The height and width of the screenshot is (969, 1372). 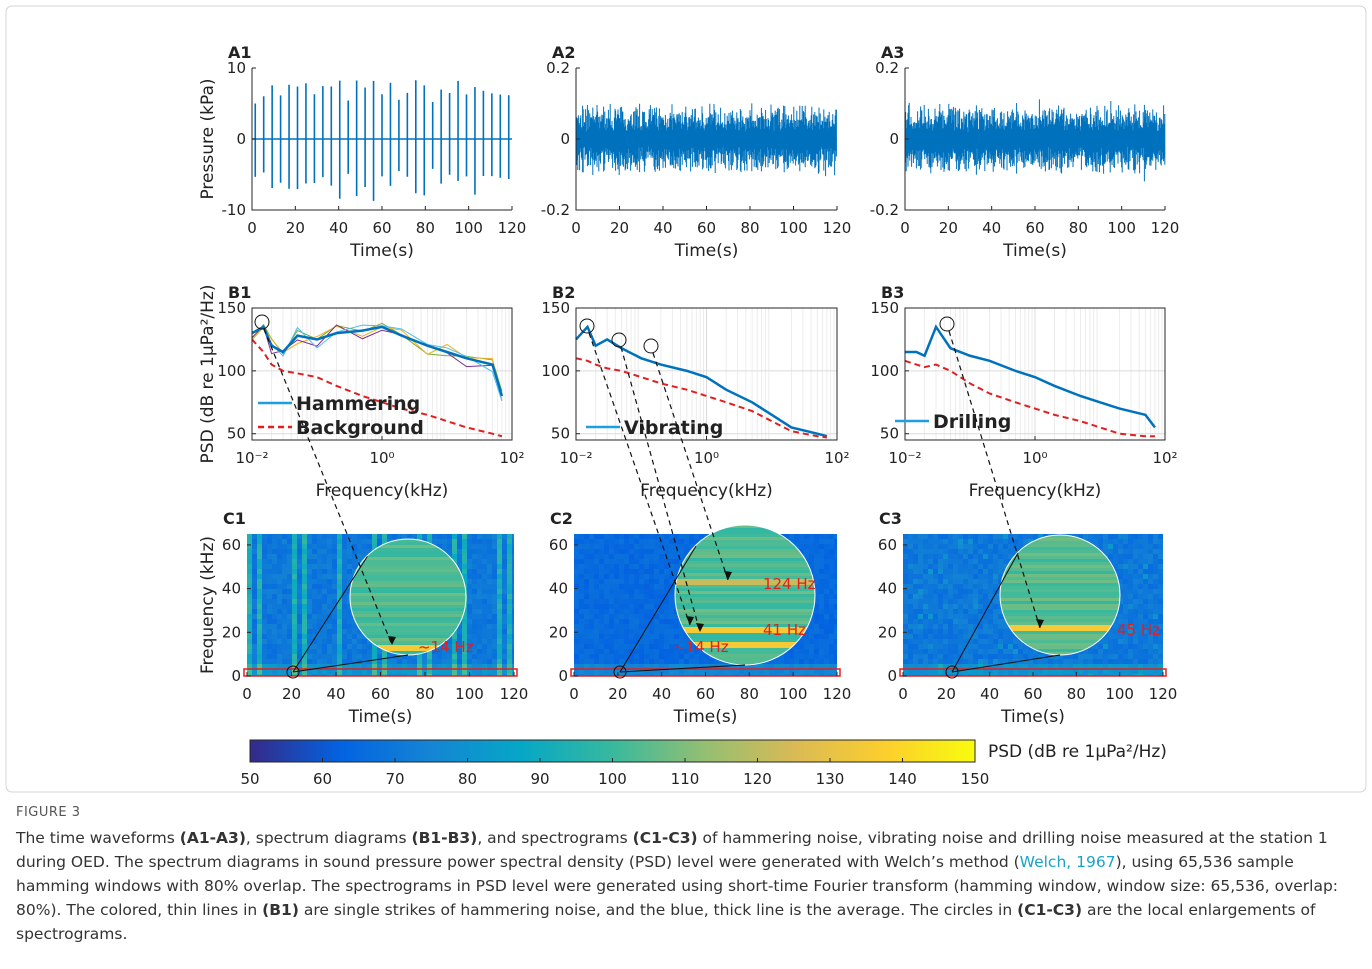 I want to click on x-tick-label: 20, so click(x=295, y=228).